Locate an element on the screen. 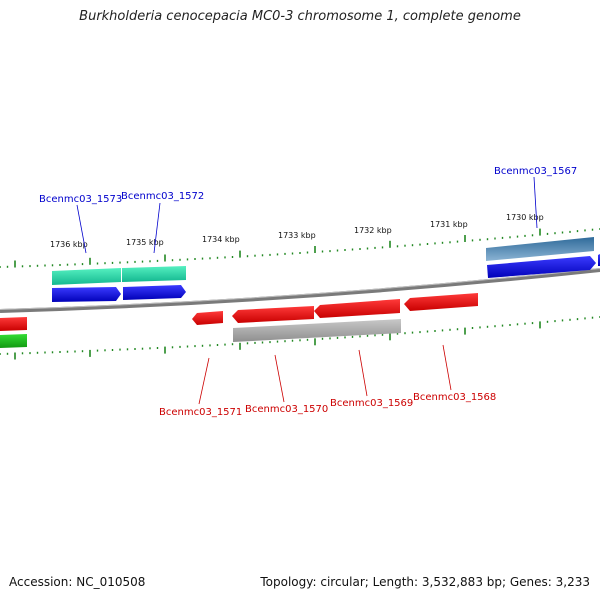 The height and width of the screenshot is (600, 600). tick-label-1735: 1735 kbp is located at coordinates (145, 242).